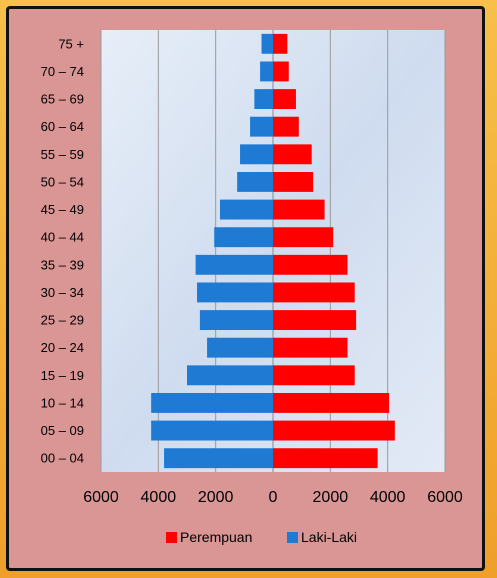 Image resolution: width=497 pixels, height=578 pixels. I want to click on category-label: 50 – 54, so click(62, 181).